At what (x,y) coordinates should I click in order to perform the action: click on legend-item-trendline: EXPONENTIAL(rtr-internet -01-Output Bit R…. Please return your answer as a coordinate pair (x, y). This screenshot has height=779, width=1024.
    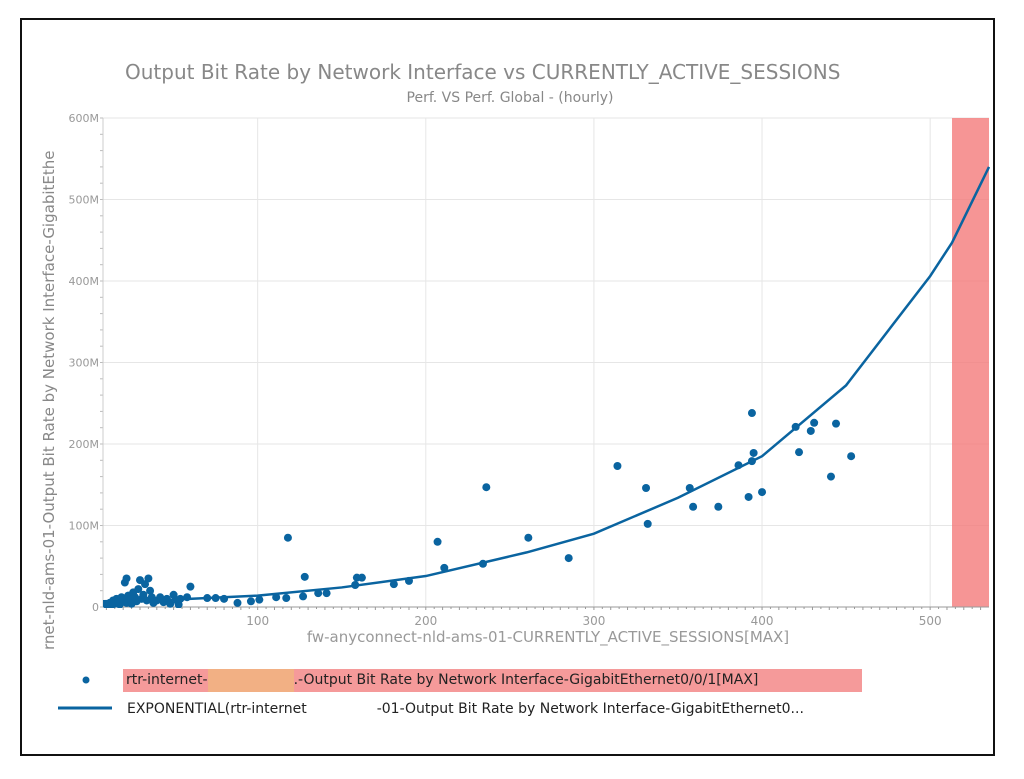
    Looking at the image, I should click on (465, 709).